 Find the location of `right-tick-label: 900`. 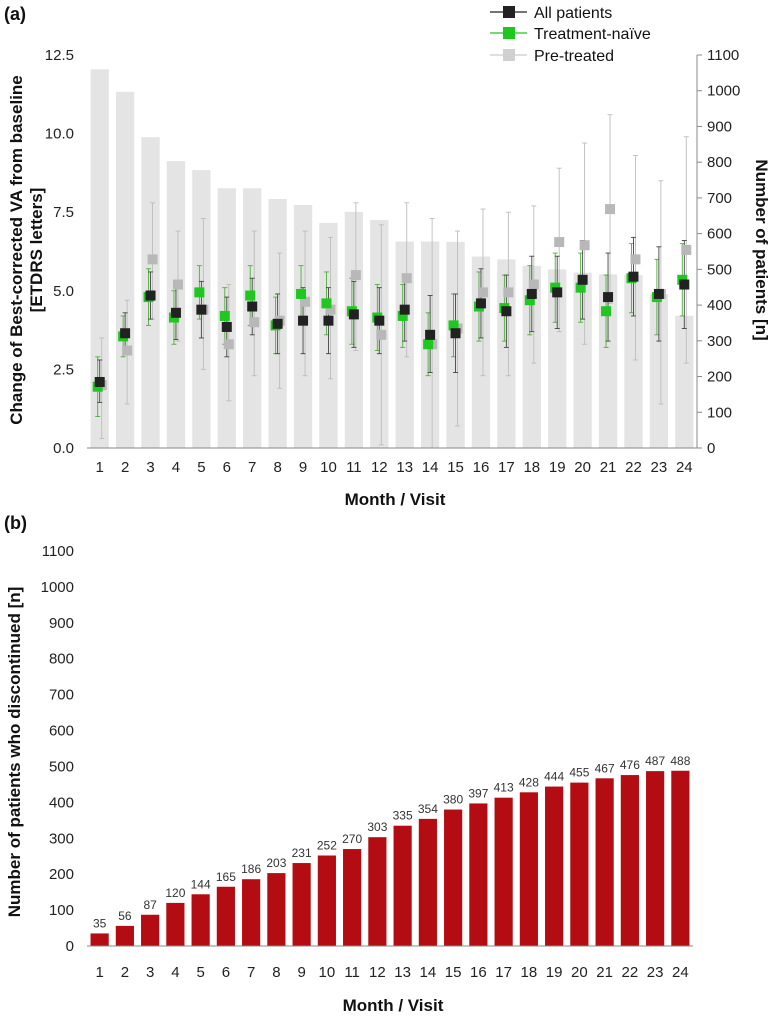

right-tick-label: 900 is located at coordinates (719, 126).